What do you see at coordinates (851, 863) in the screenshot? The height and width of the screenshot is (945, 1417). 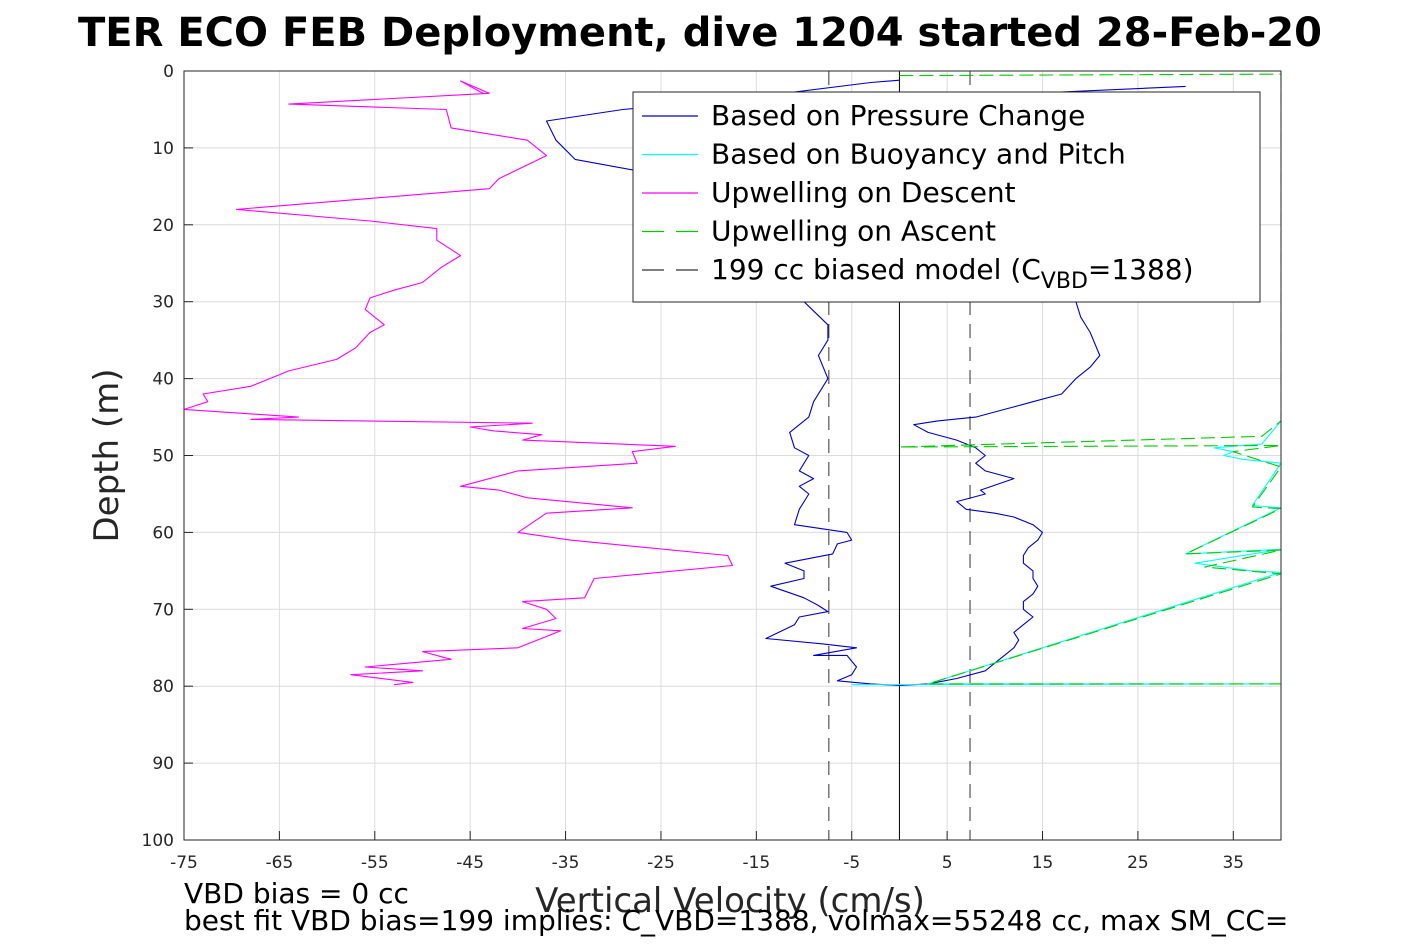 I see `x-tick-label: -5` at bounding box center [851, 863].